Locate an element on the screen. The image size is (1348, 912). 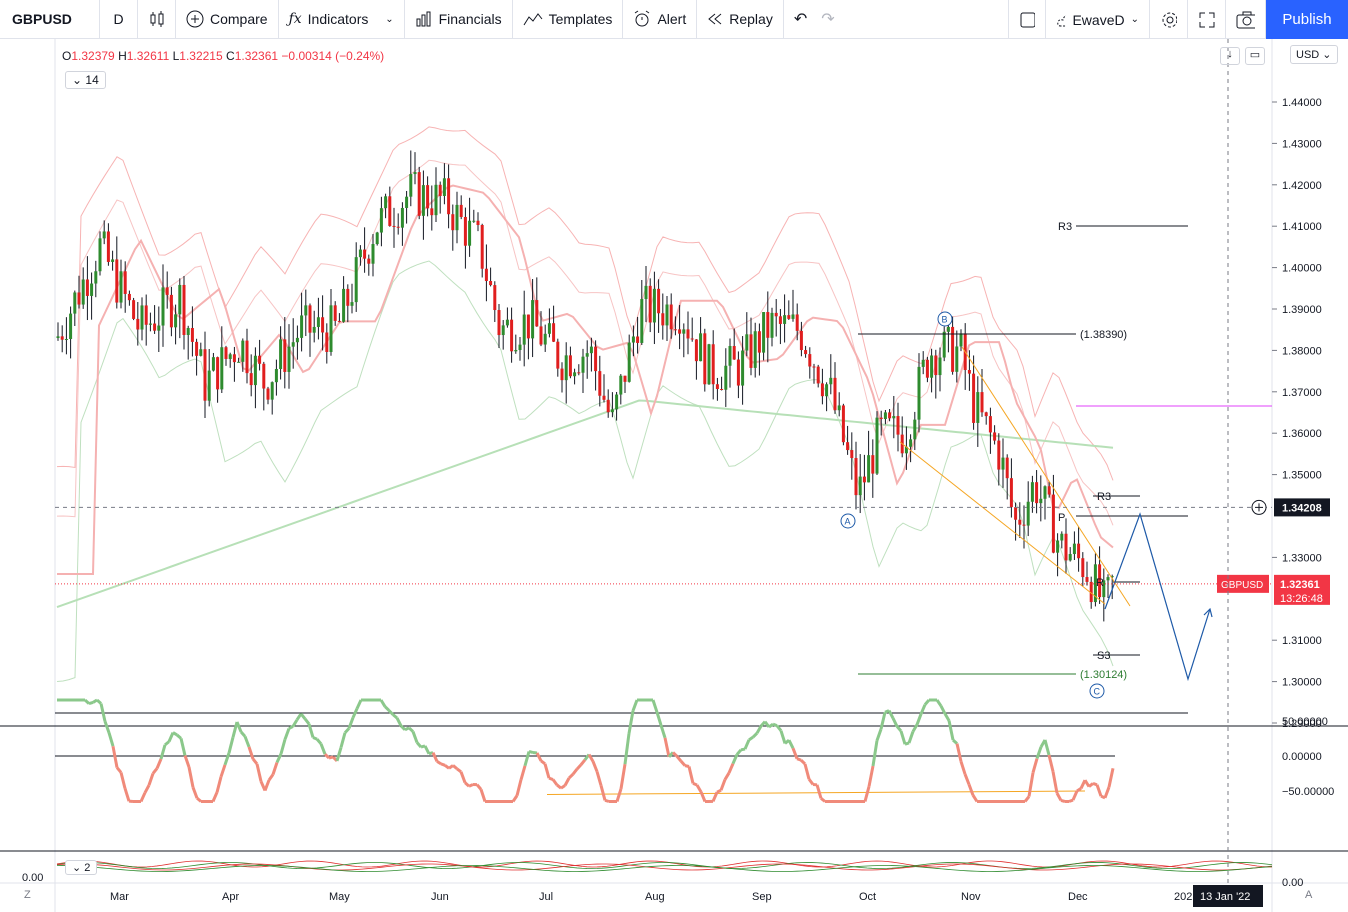
b-level-label: (1.38390) is located at coordinates (1103, 335).